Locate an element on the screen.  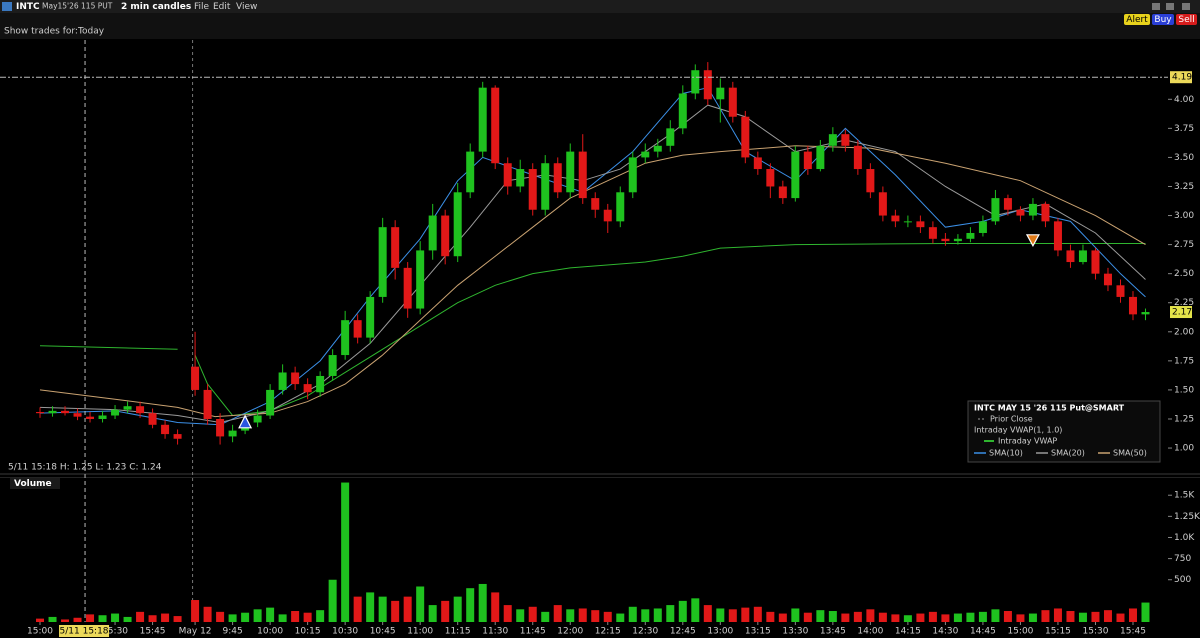
legend-box is located at coordinates (1064, 431).